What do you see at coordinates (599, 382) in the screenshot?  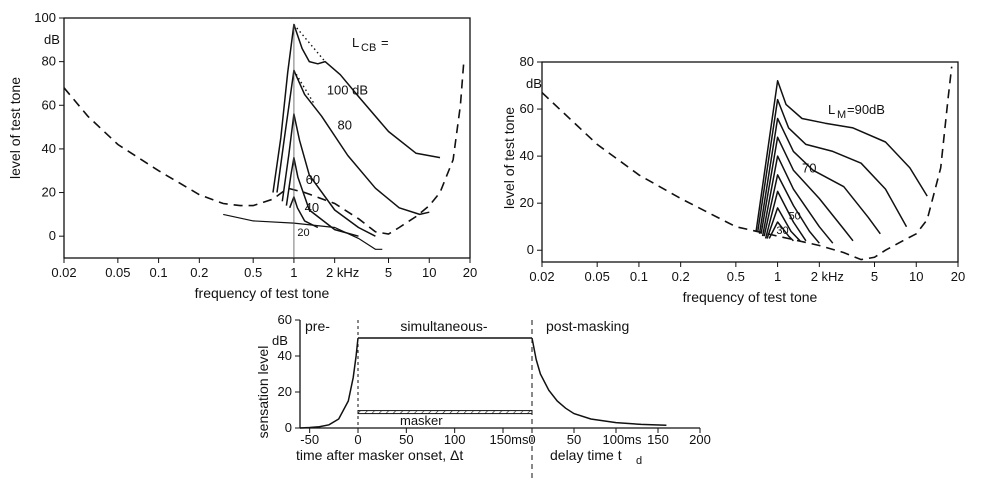 I see `post-masking-curve` at bounding box center [599, 382].